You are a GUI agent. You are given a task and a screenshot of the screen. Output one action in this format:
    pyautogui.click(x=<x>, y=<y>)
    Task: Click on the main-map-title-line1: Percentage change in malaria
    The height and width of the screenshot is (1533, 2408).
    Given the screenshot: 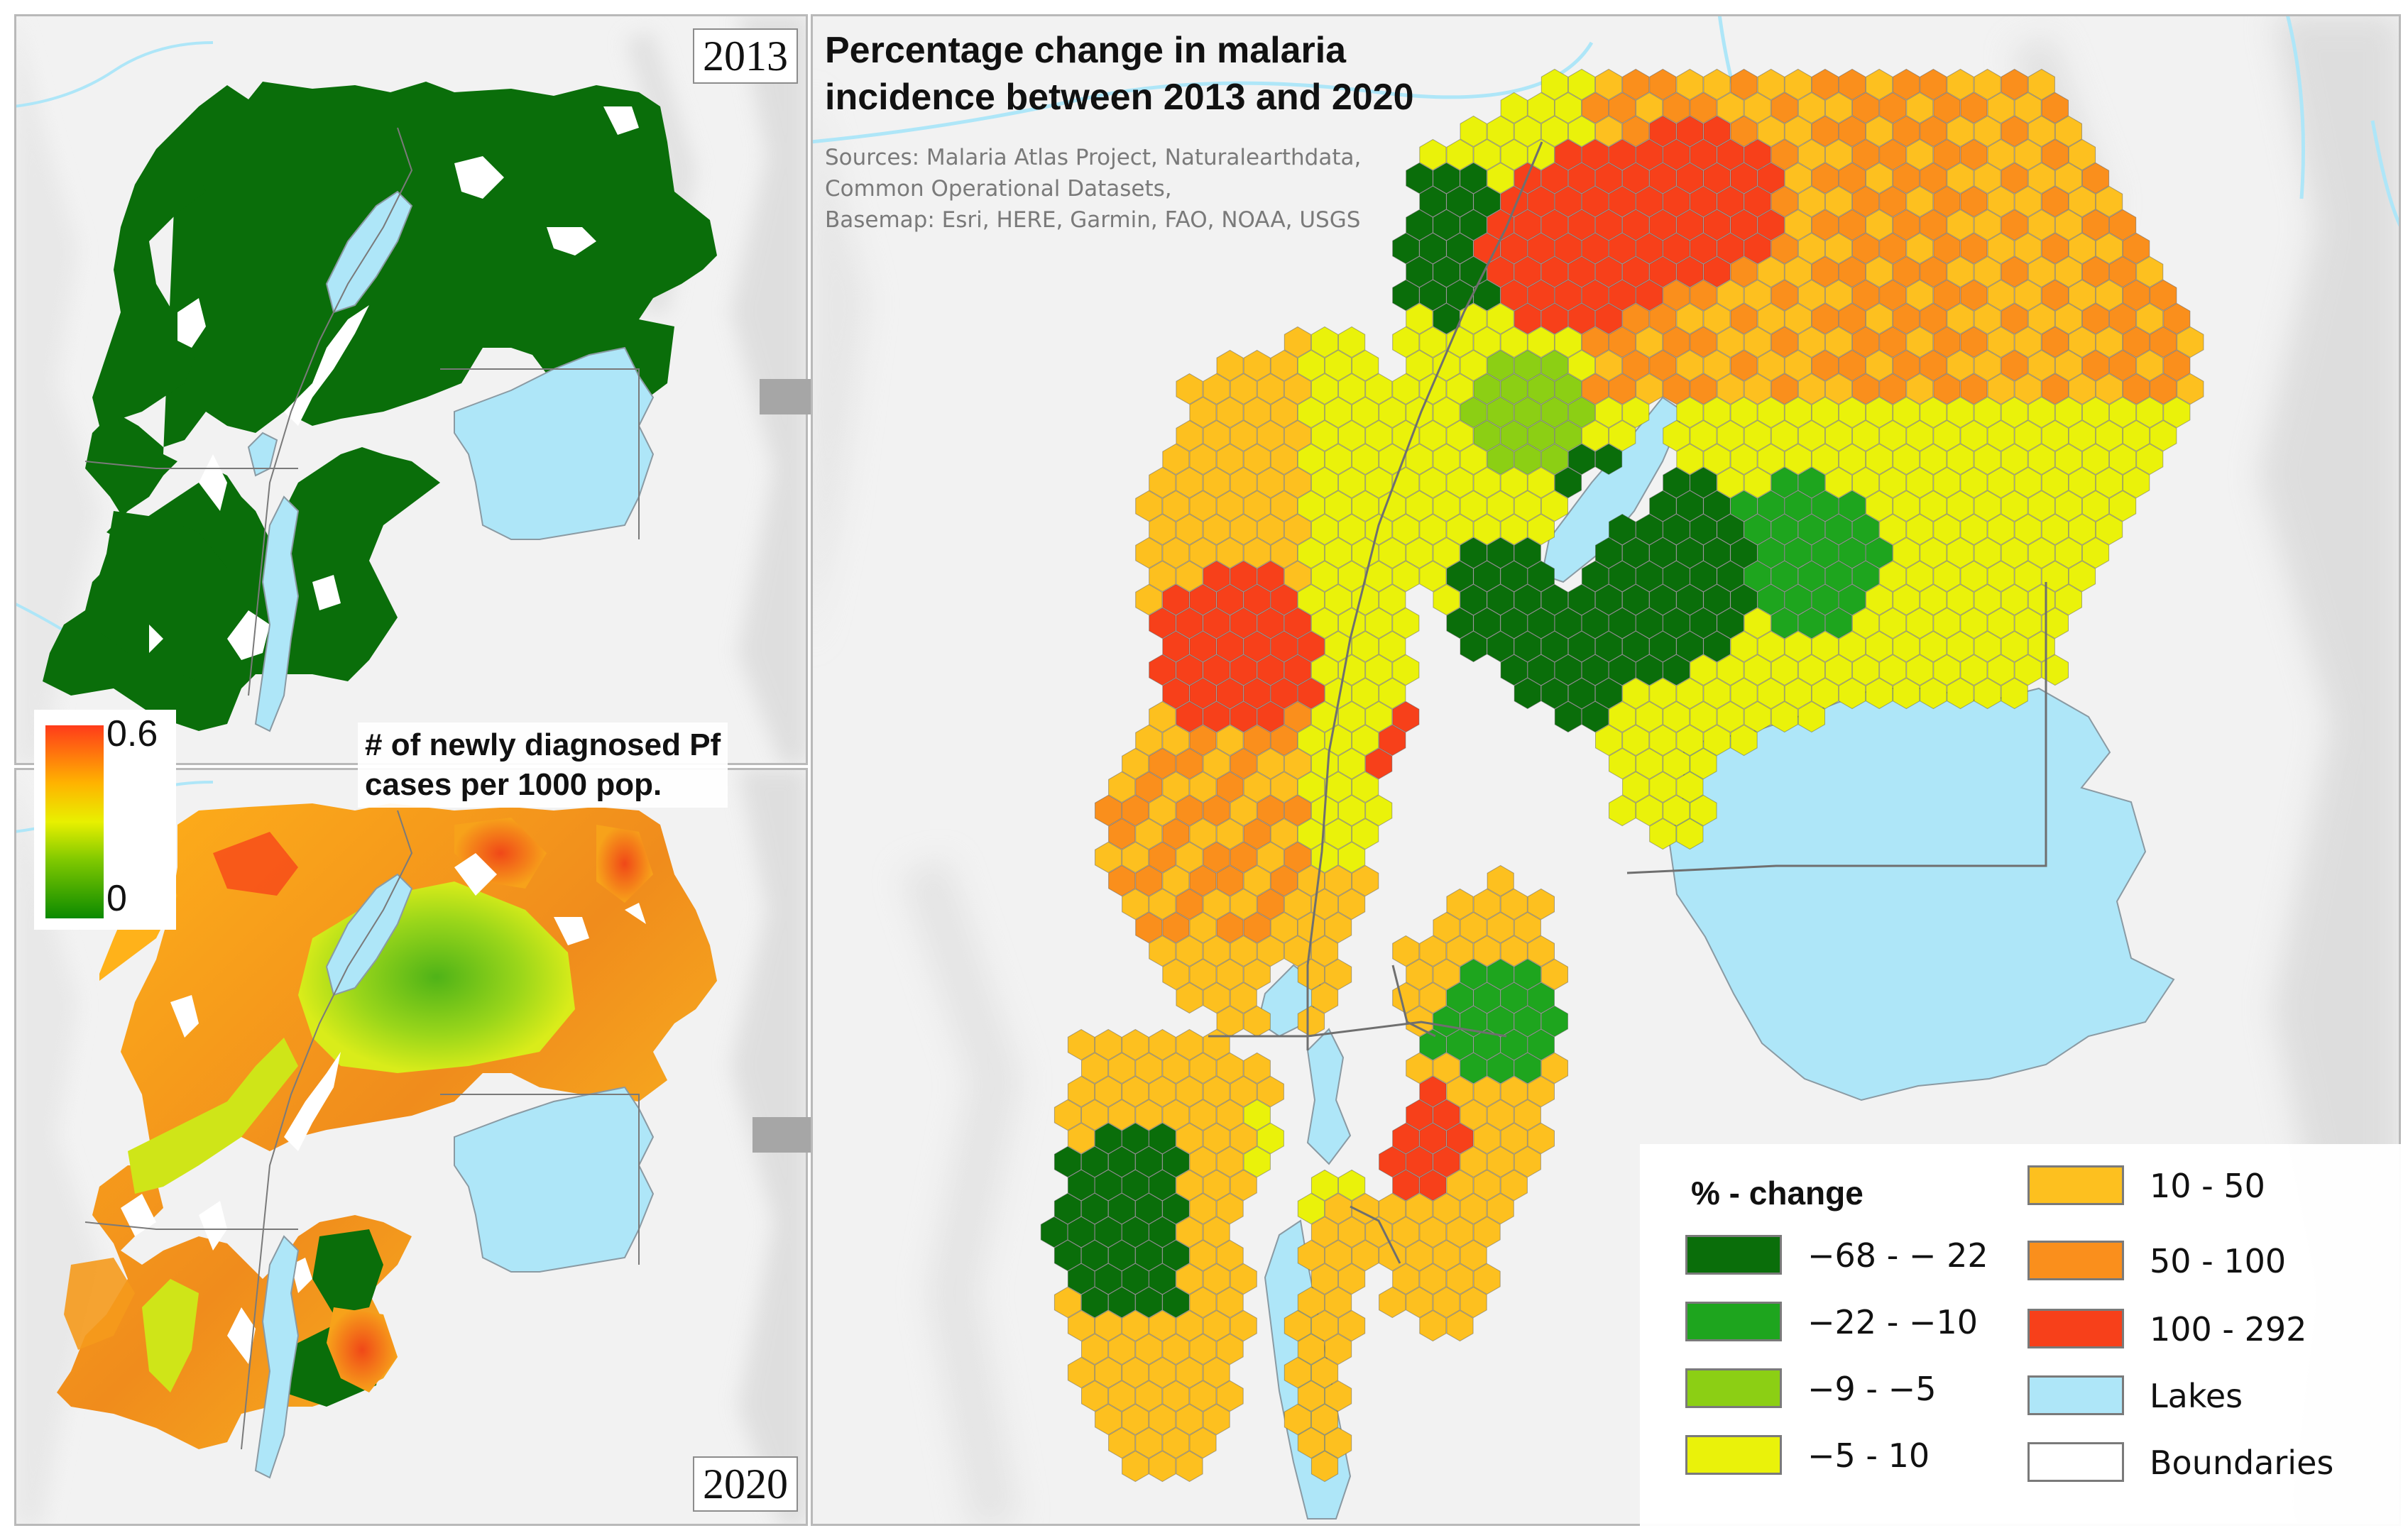 What is the action you would take?
    pyautogui.click(x=1086, y=50)
    